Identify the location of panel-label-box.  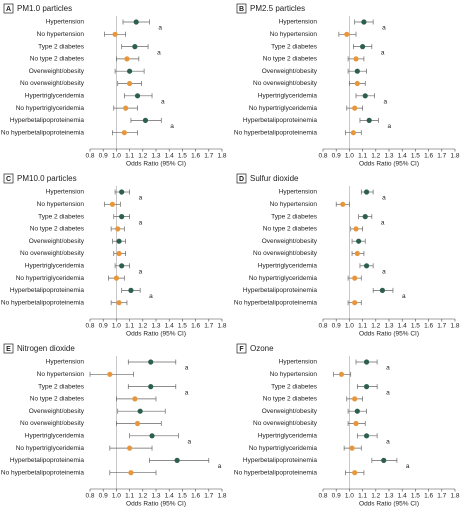
(241, 348).